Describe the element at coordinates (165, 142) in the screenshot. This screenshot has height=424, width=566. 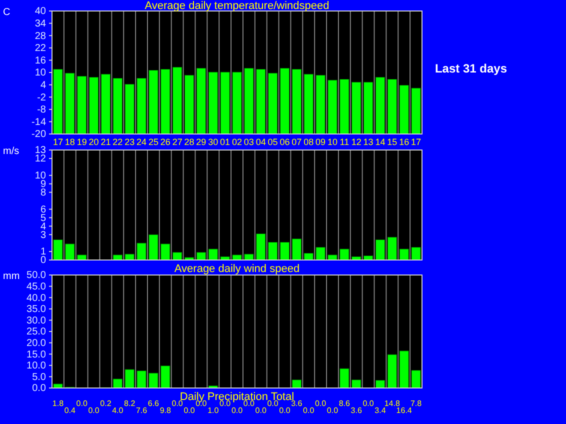
I see `x-tick-label: 26` at that location.